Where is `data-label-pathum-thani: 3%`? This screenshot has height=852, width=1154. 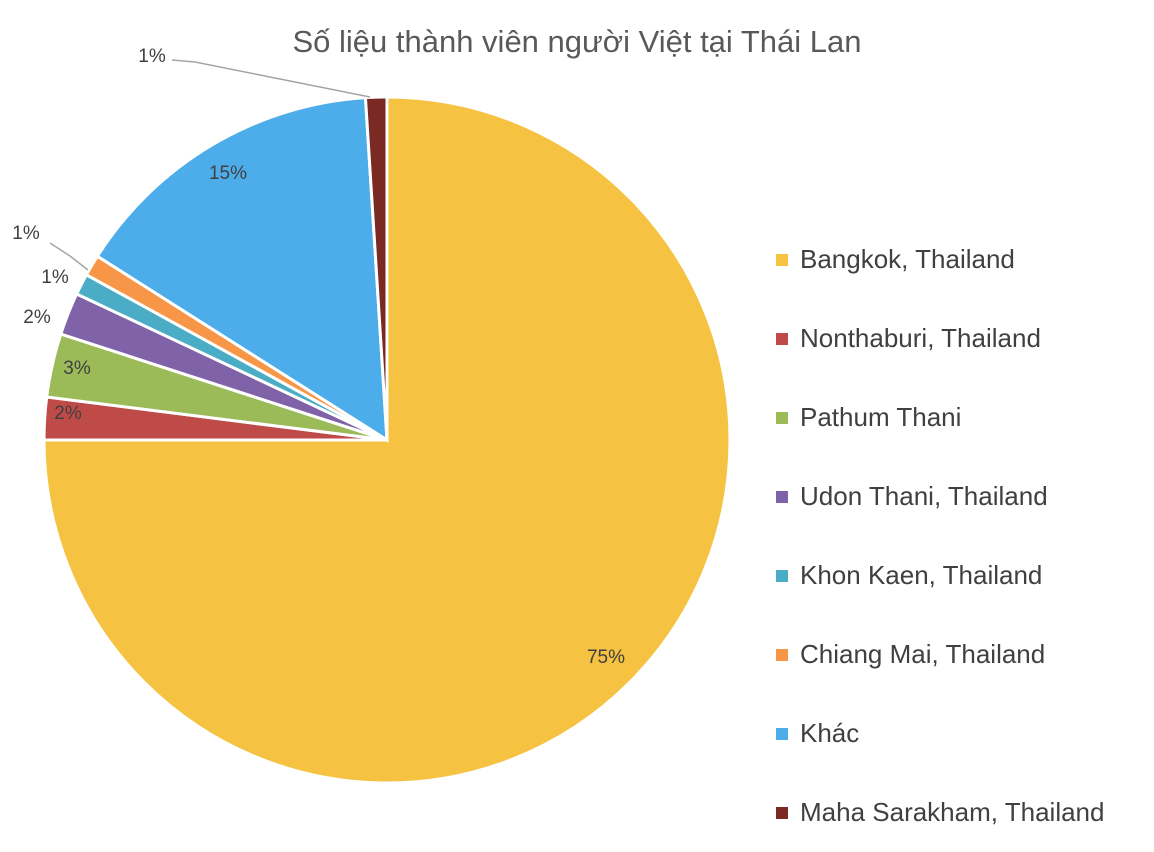 data-label-pathum-thani: 3% is located at coordinates (77, 368).